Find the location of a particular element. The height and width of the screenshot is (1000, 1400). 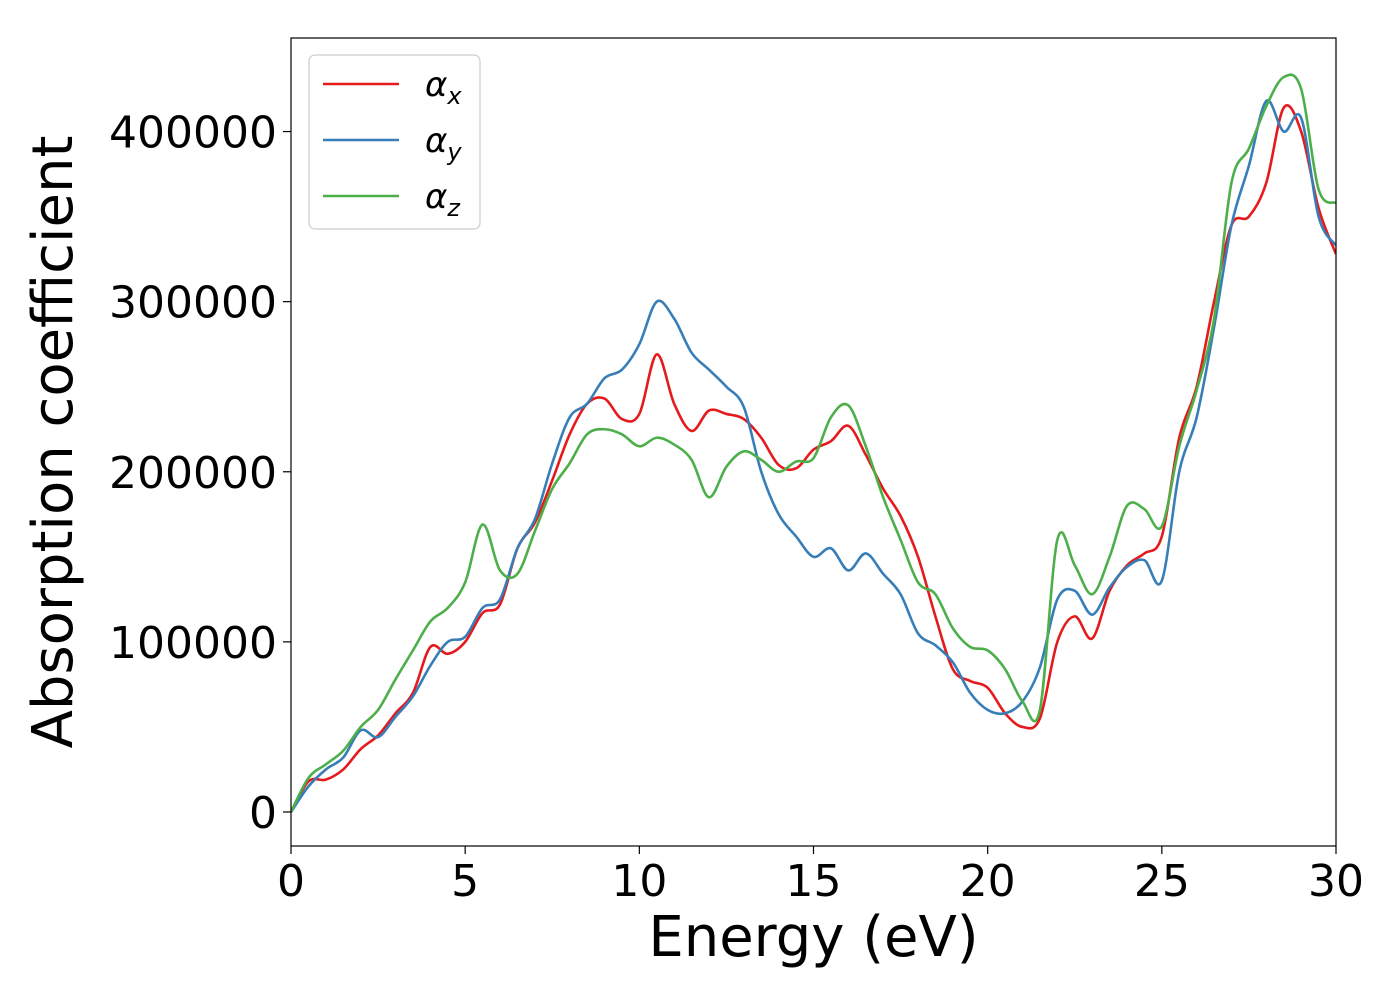

y-tick-label: 200000 is located at coordinates (193, 473).